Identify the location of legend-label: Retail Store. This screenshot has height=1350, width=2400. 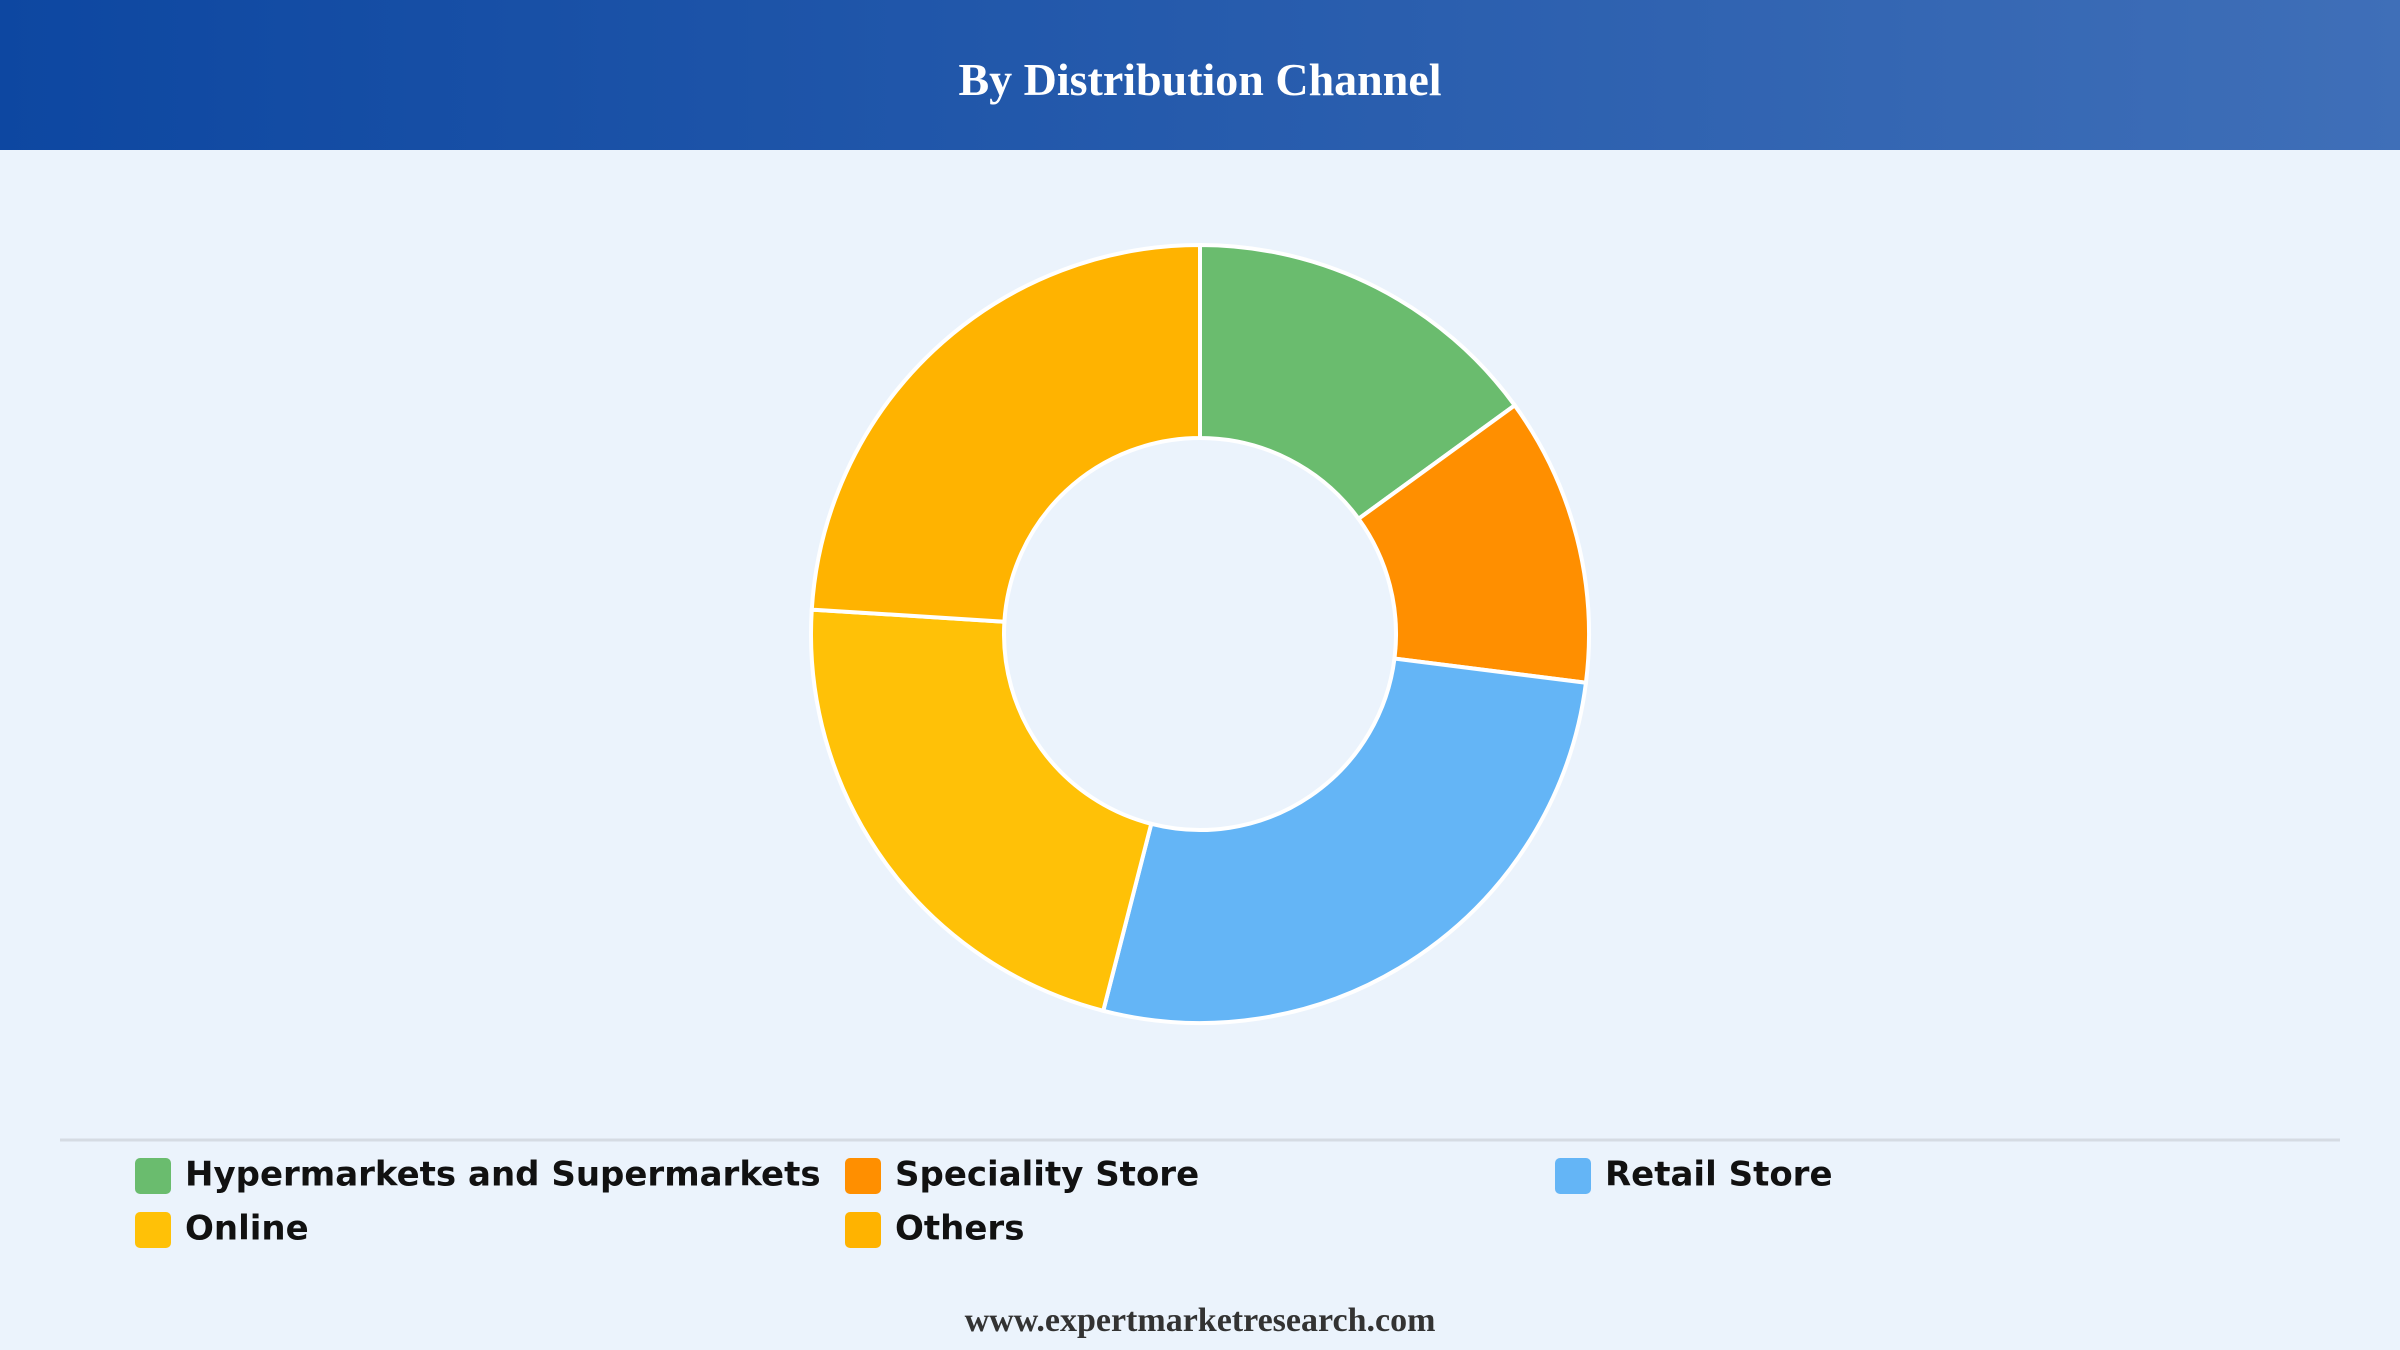
(1719, 1175).